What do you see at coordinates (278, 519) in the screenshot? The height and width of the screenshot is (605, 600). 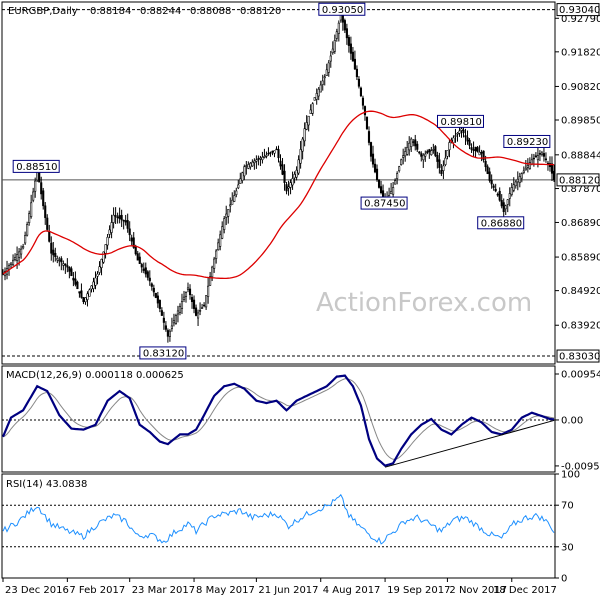 I see `rsi-line` at bounding box center [278, 519].